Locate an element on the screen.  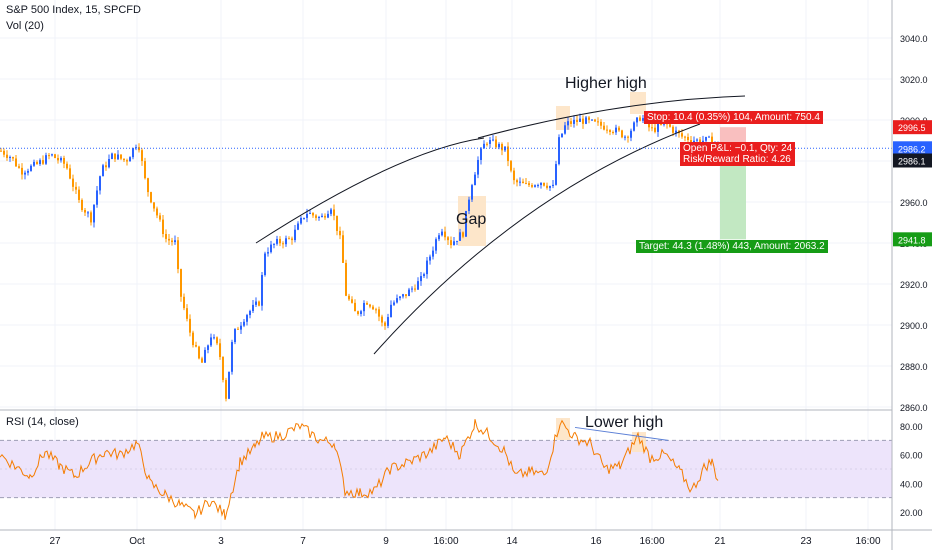
rsi-tick-label-0: 80.00 is located at coordinates (911, 427).